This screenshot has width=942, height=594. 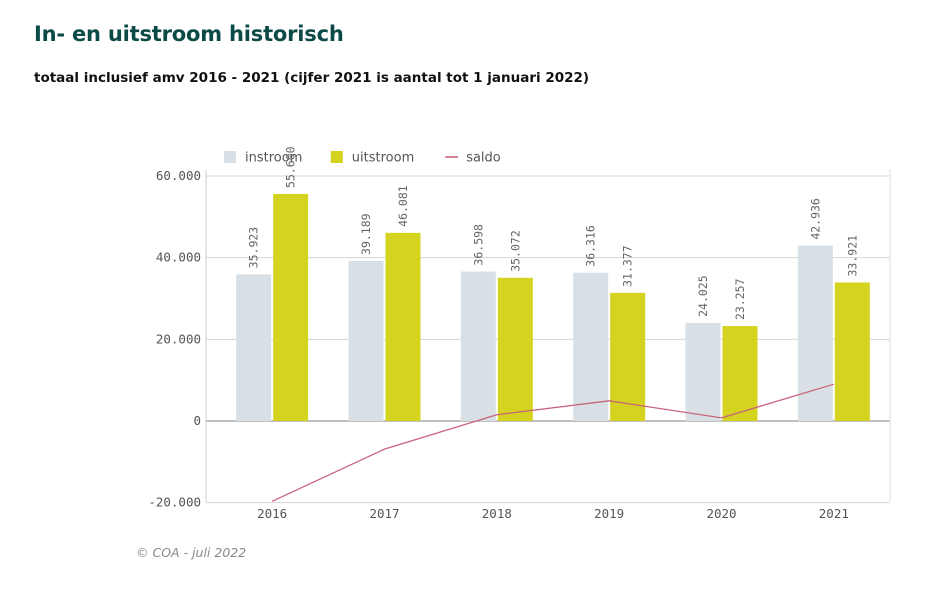 I want to click on legend-swatch-uitstroom, so click(x=336, y=157).